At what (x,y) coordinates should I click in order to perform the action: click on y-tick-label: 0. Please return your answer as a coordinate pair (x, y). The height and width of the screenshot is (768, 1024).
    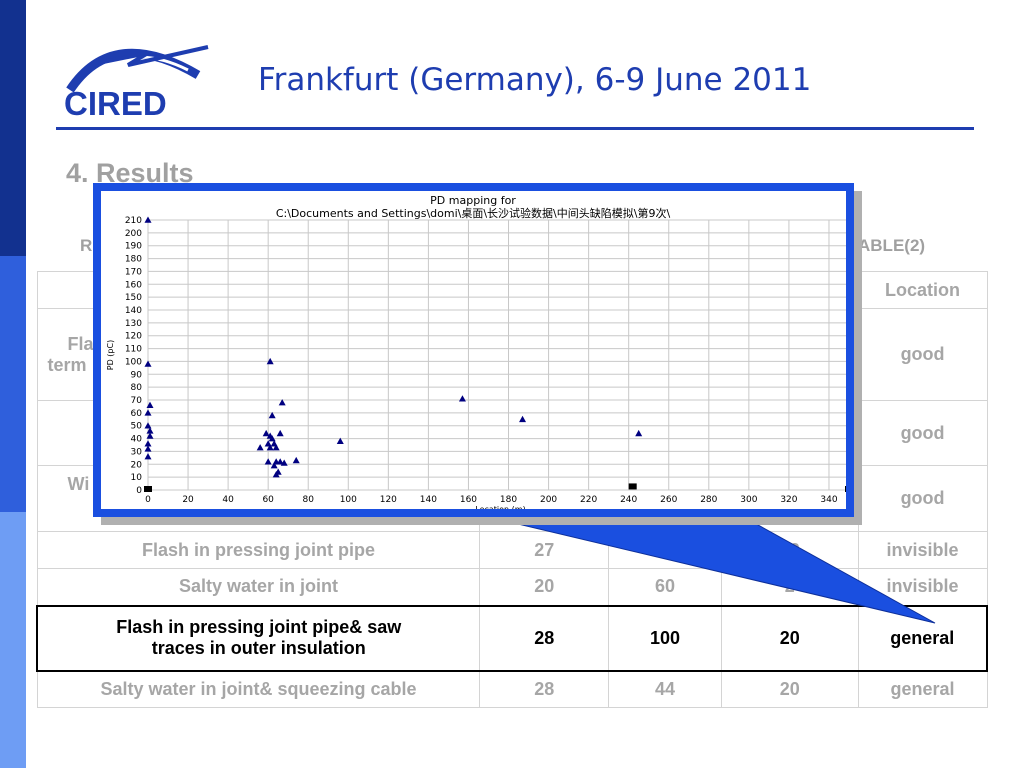
    Looking at the image, I should click on (139, 491).